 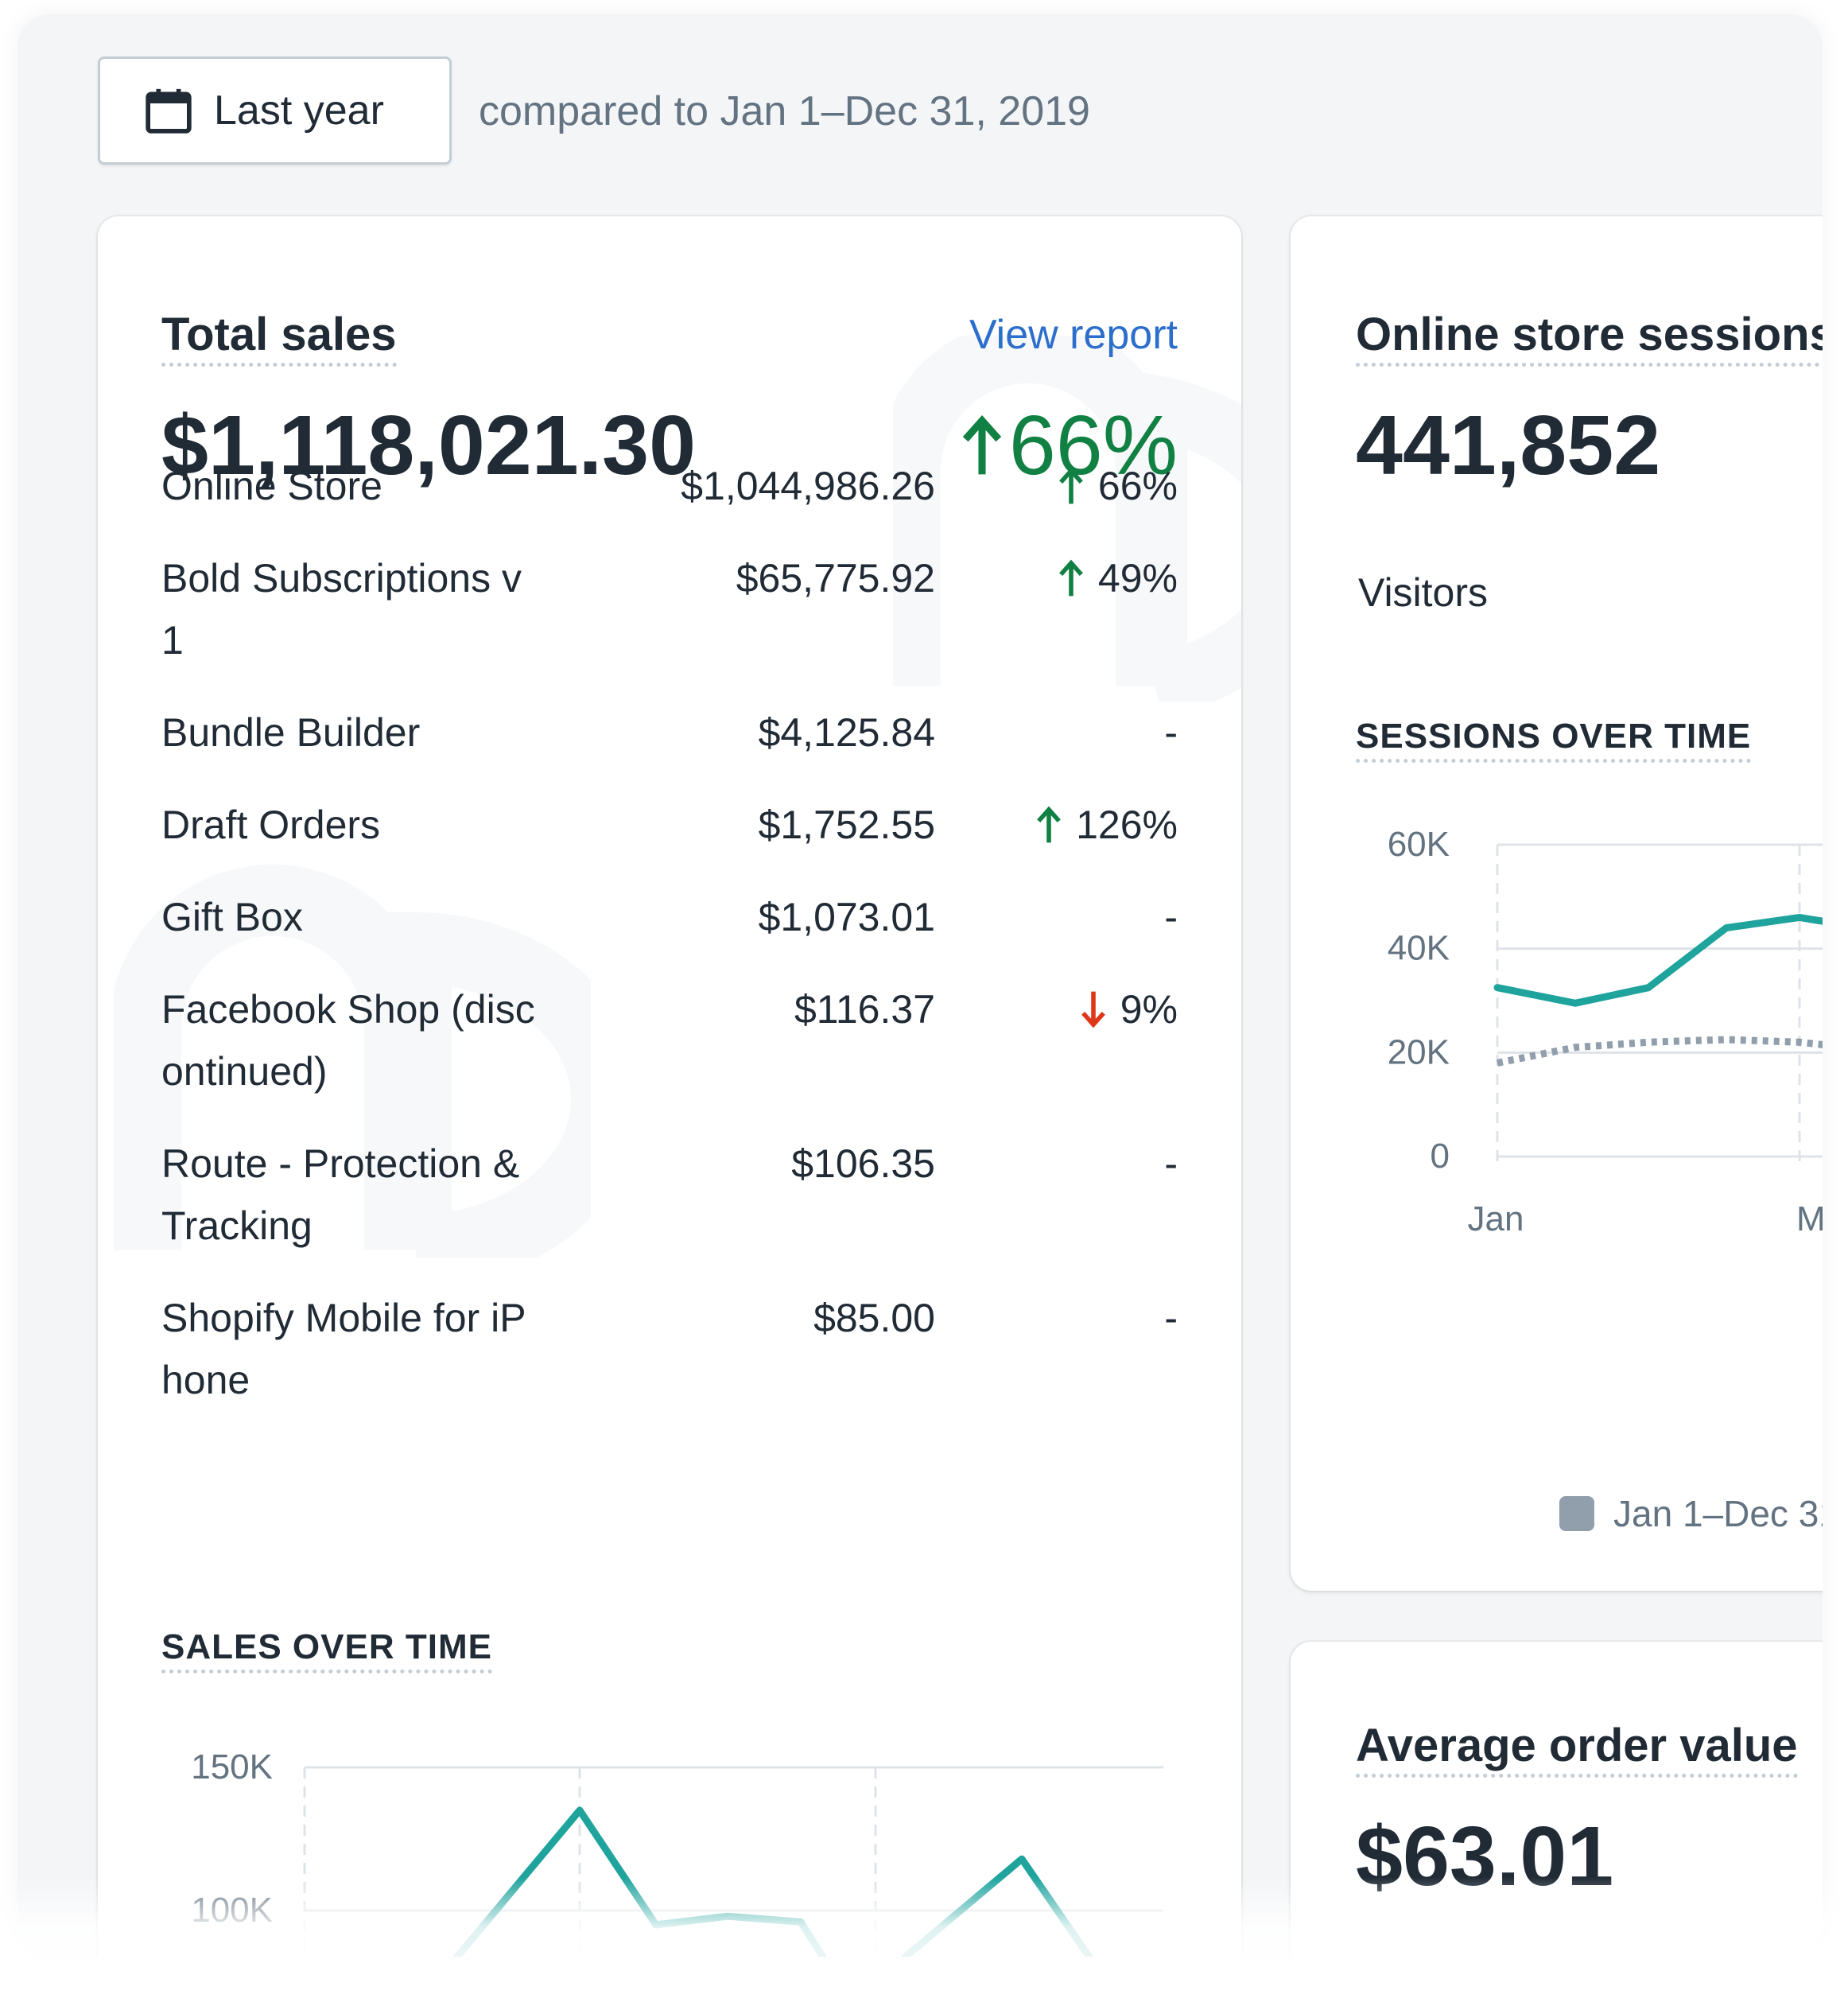 I want to click on sales-channel-amount: $85.00, so click(x=874, y=1318).